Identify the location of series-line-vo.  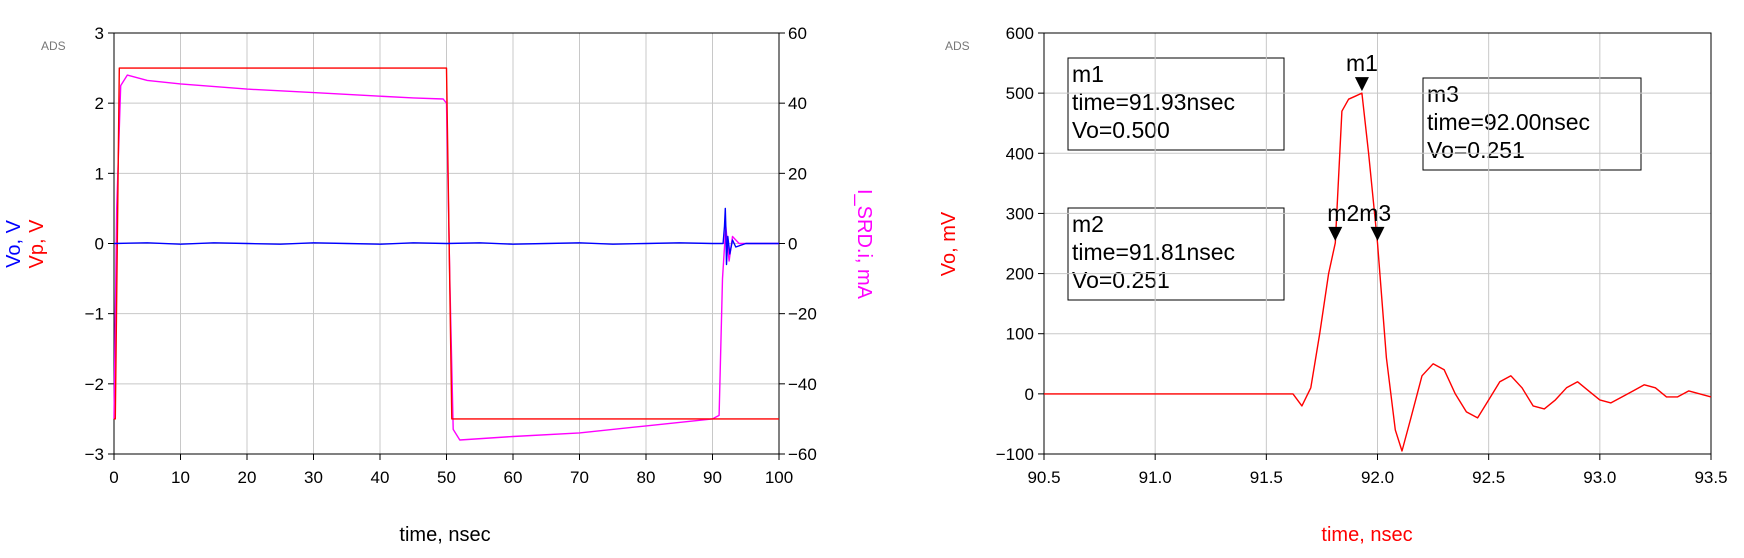
(446, 236).